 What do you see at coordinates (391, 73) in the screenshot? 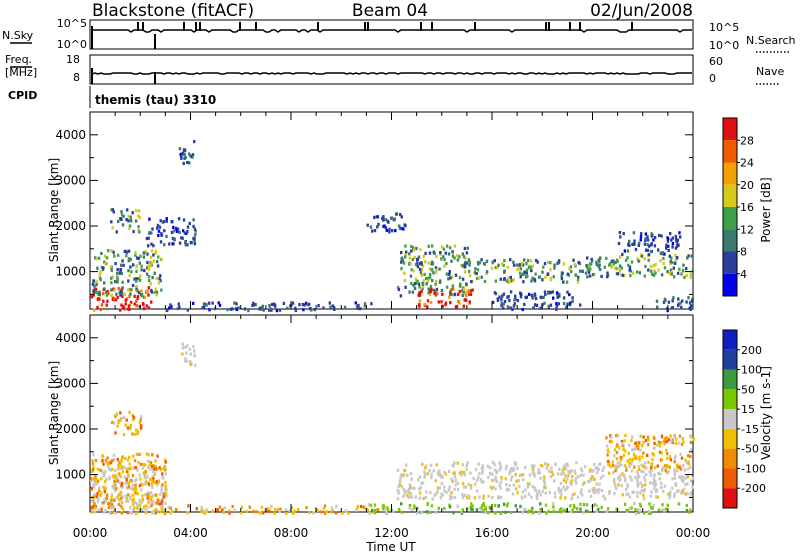
I see `freq-trace` at bounding box center [391, 73].